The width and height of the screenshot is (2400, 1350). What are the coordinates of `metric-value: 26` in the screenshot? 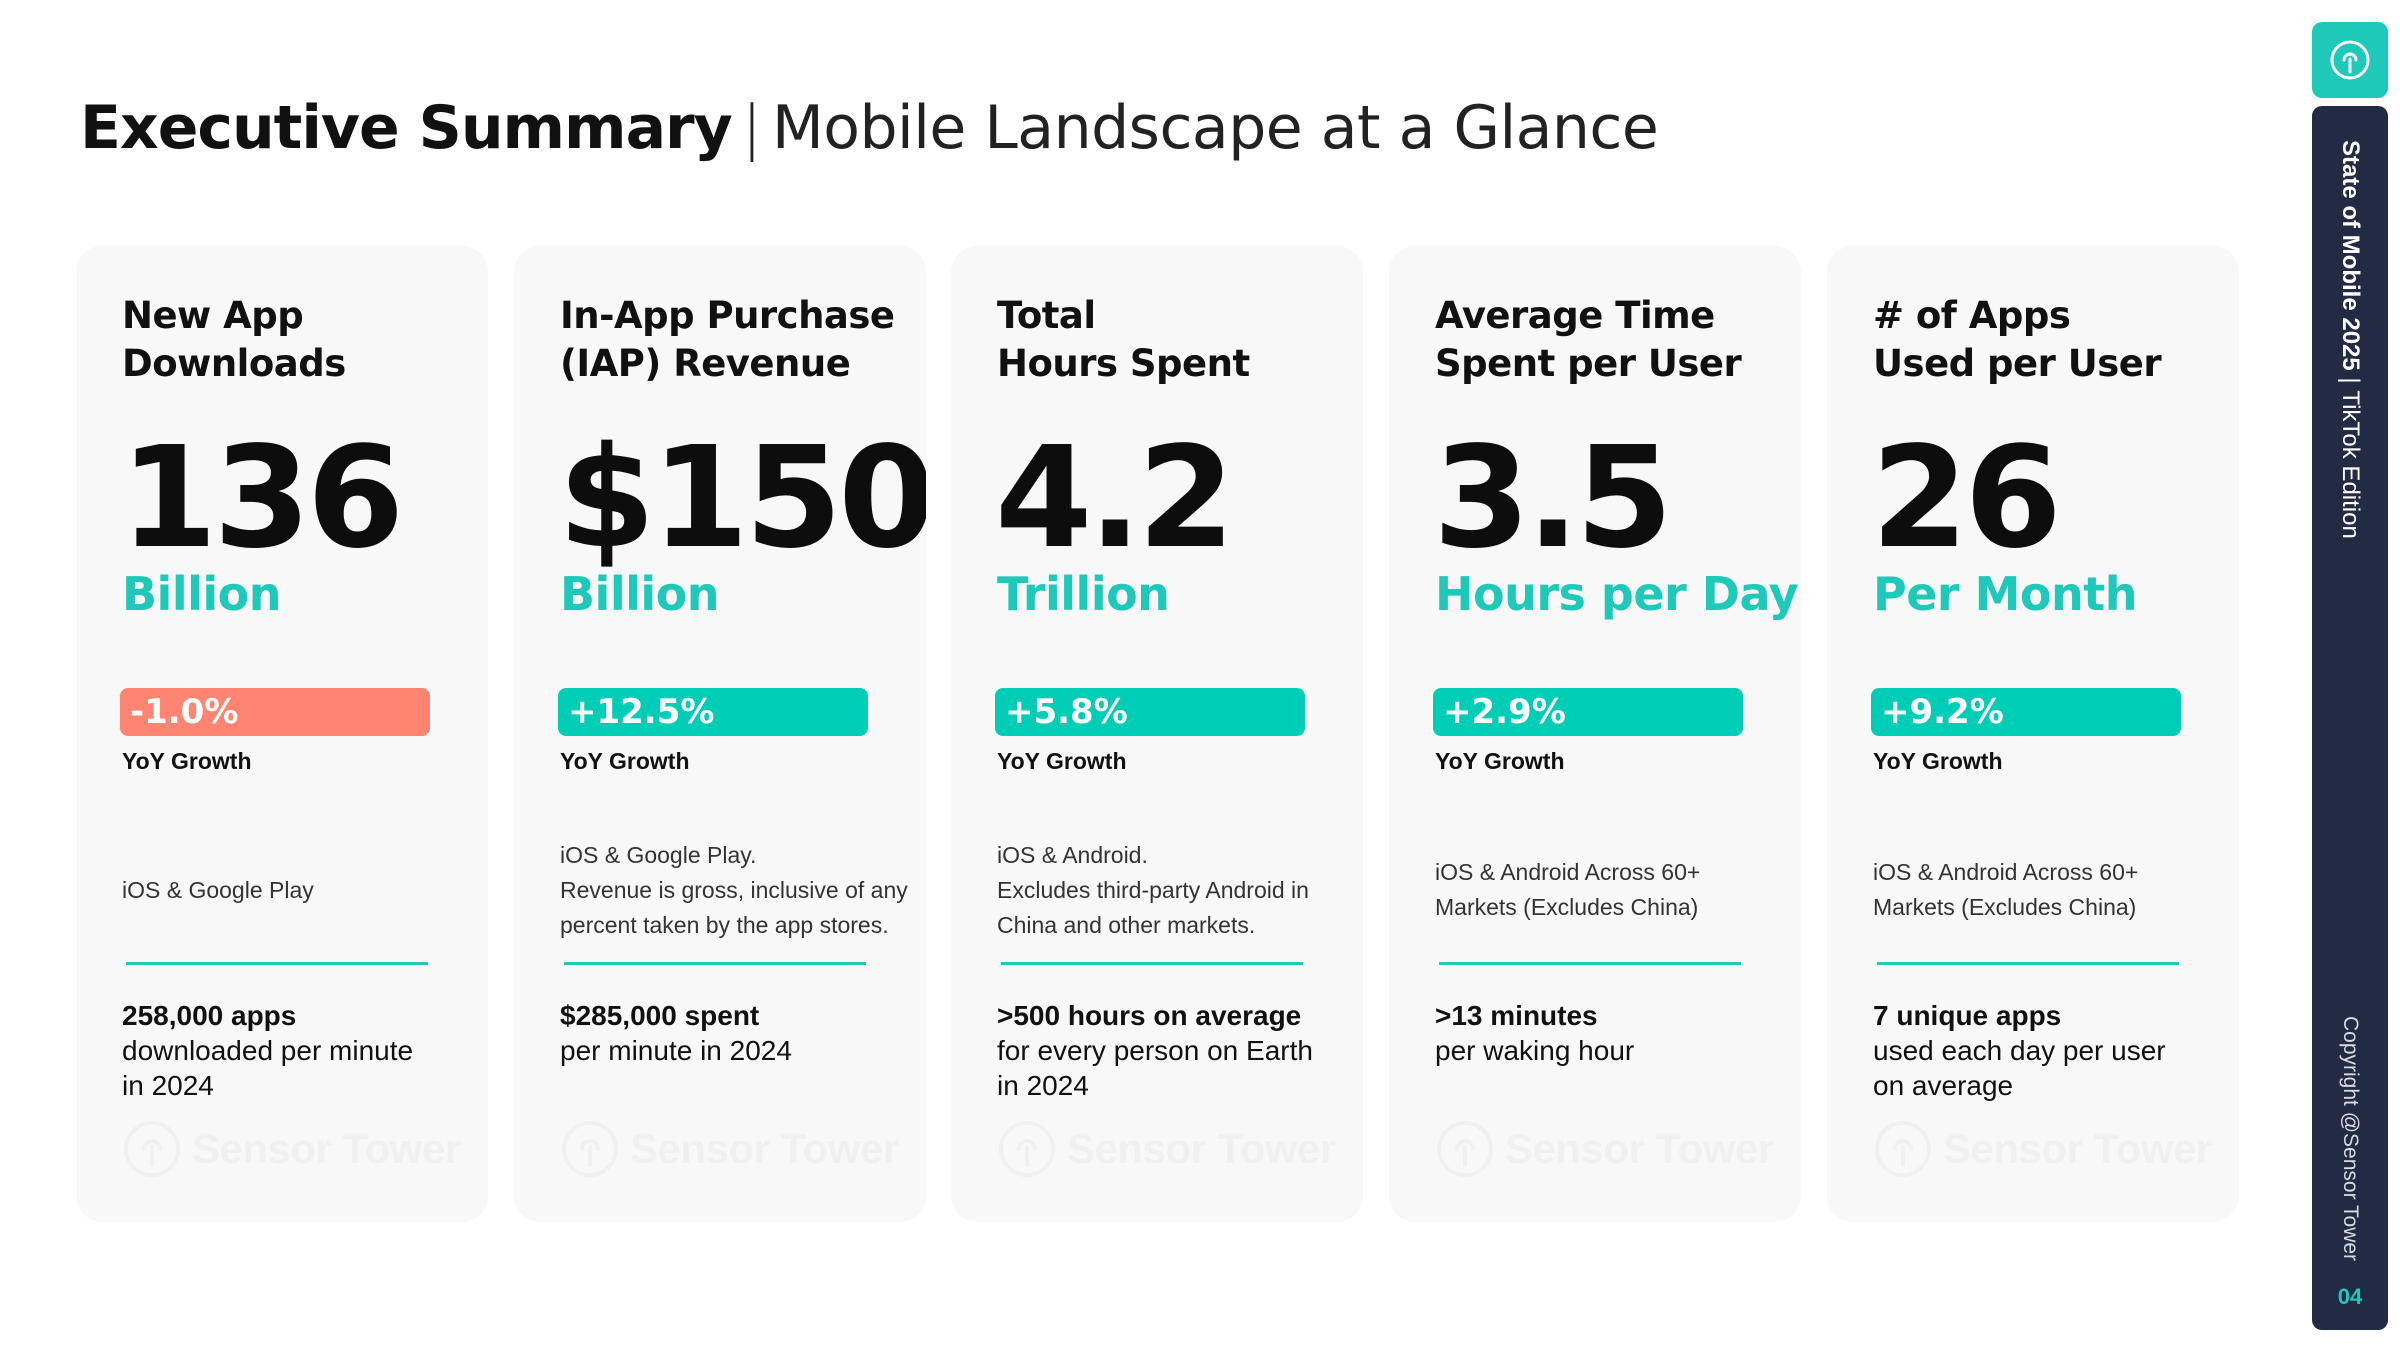 It's located at (1966, 498).